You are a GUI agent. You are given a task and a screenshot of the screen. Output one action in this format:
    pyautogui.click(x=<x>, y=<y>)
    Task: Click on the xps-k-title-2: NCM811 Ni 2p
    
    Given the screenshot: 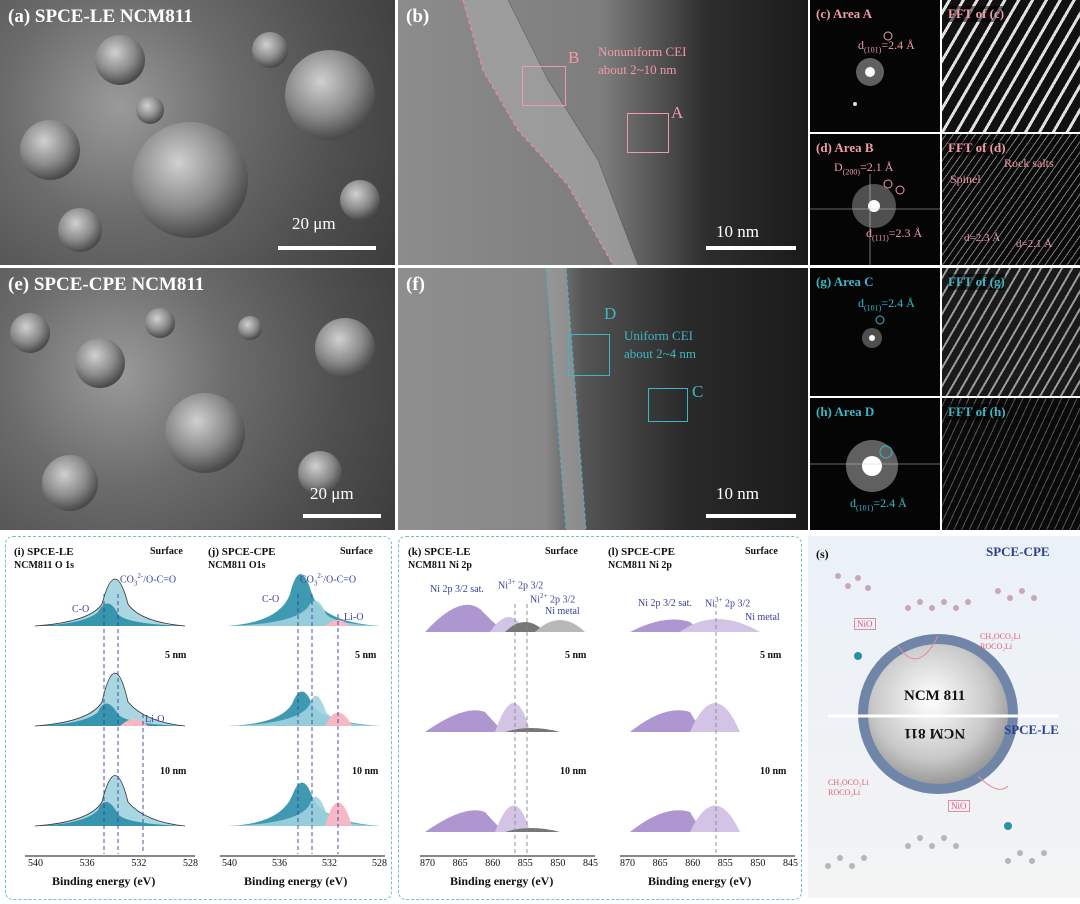 What is the action you would take?
    pyautogui.click(x=440, y=565)
    